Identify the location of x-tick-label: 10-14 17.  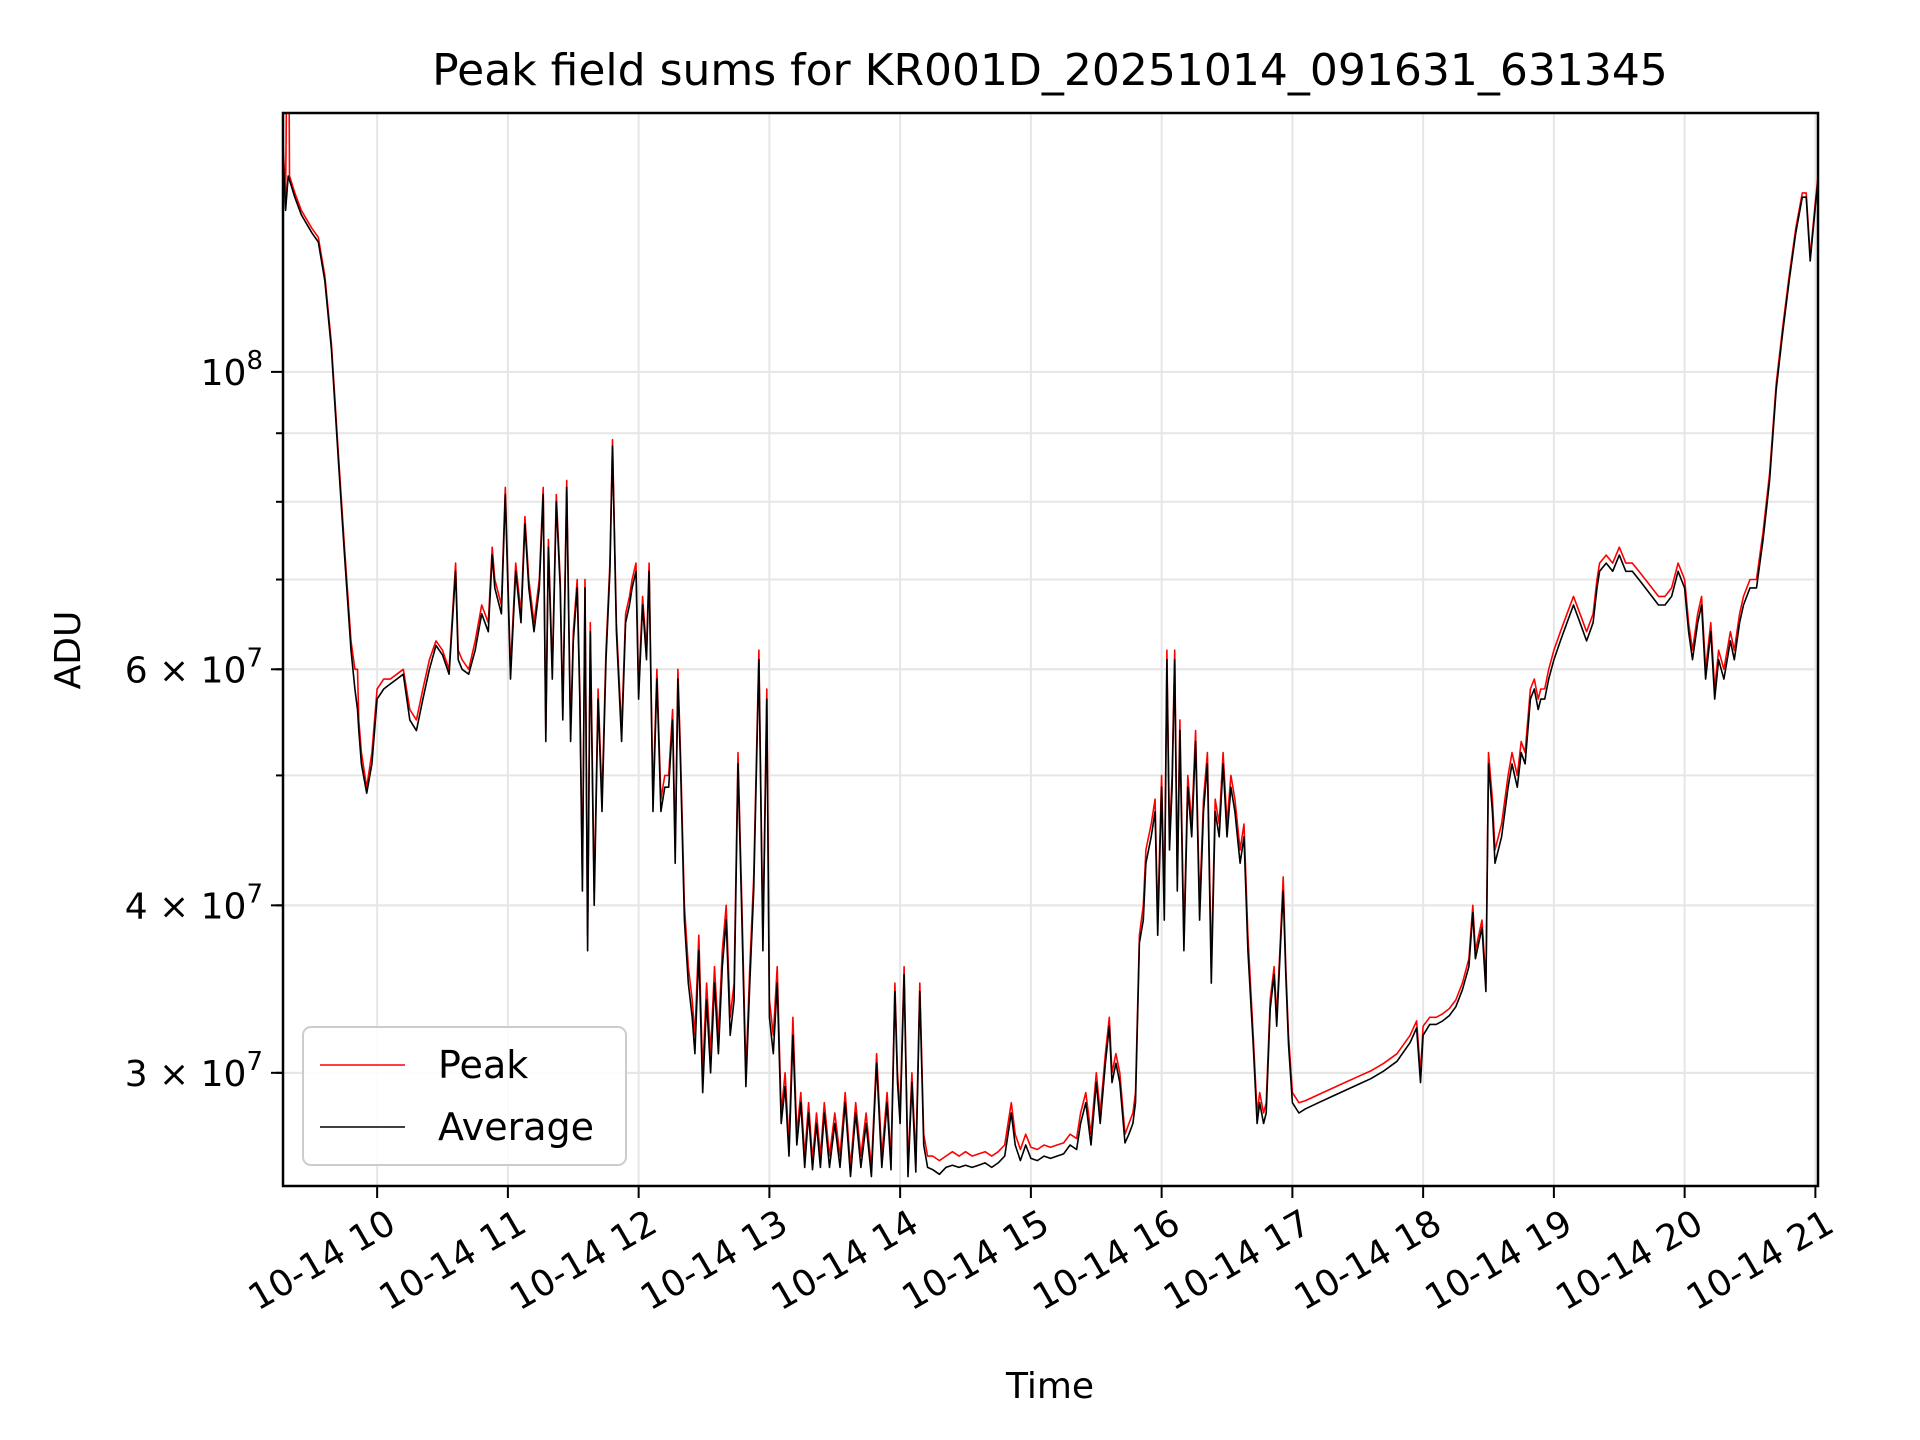
(1237, 1260).